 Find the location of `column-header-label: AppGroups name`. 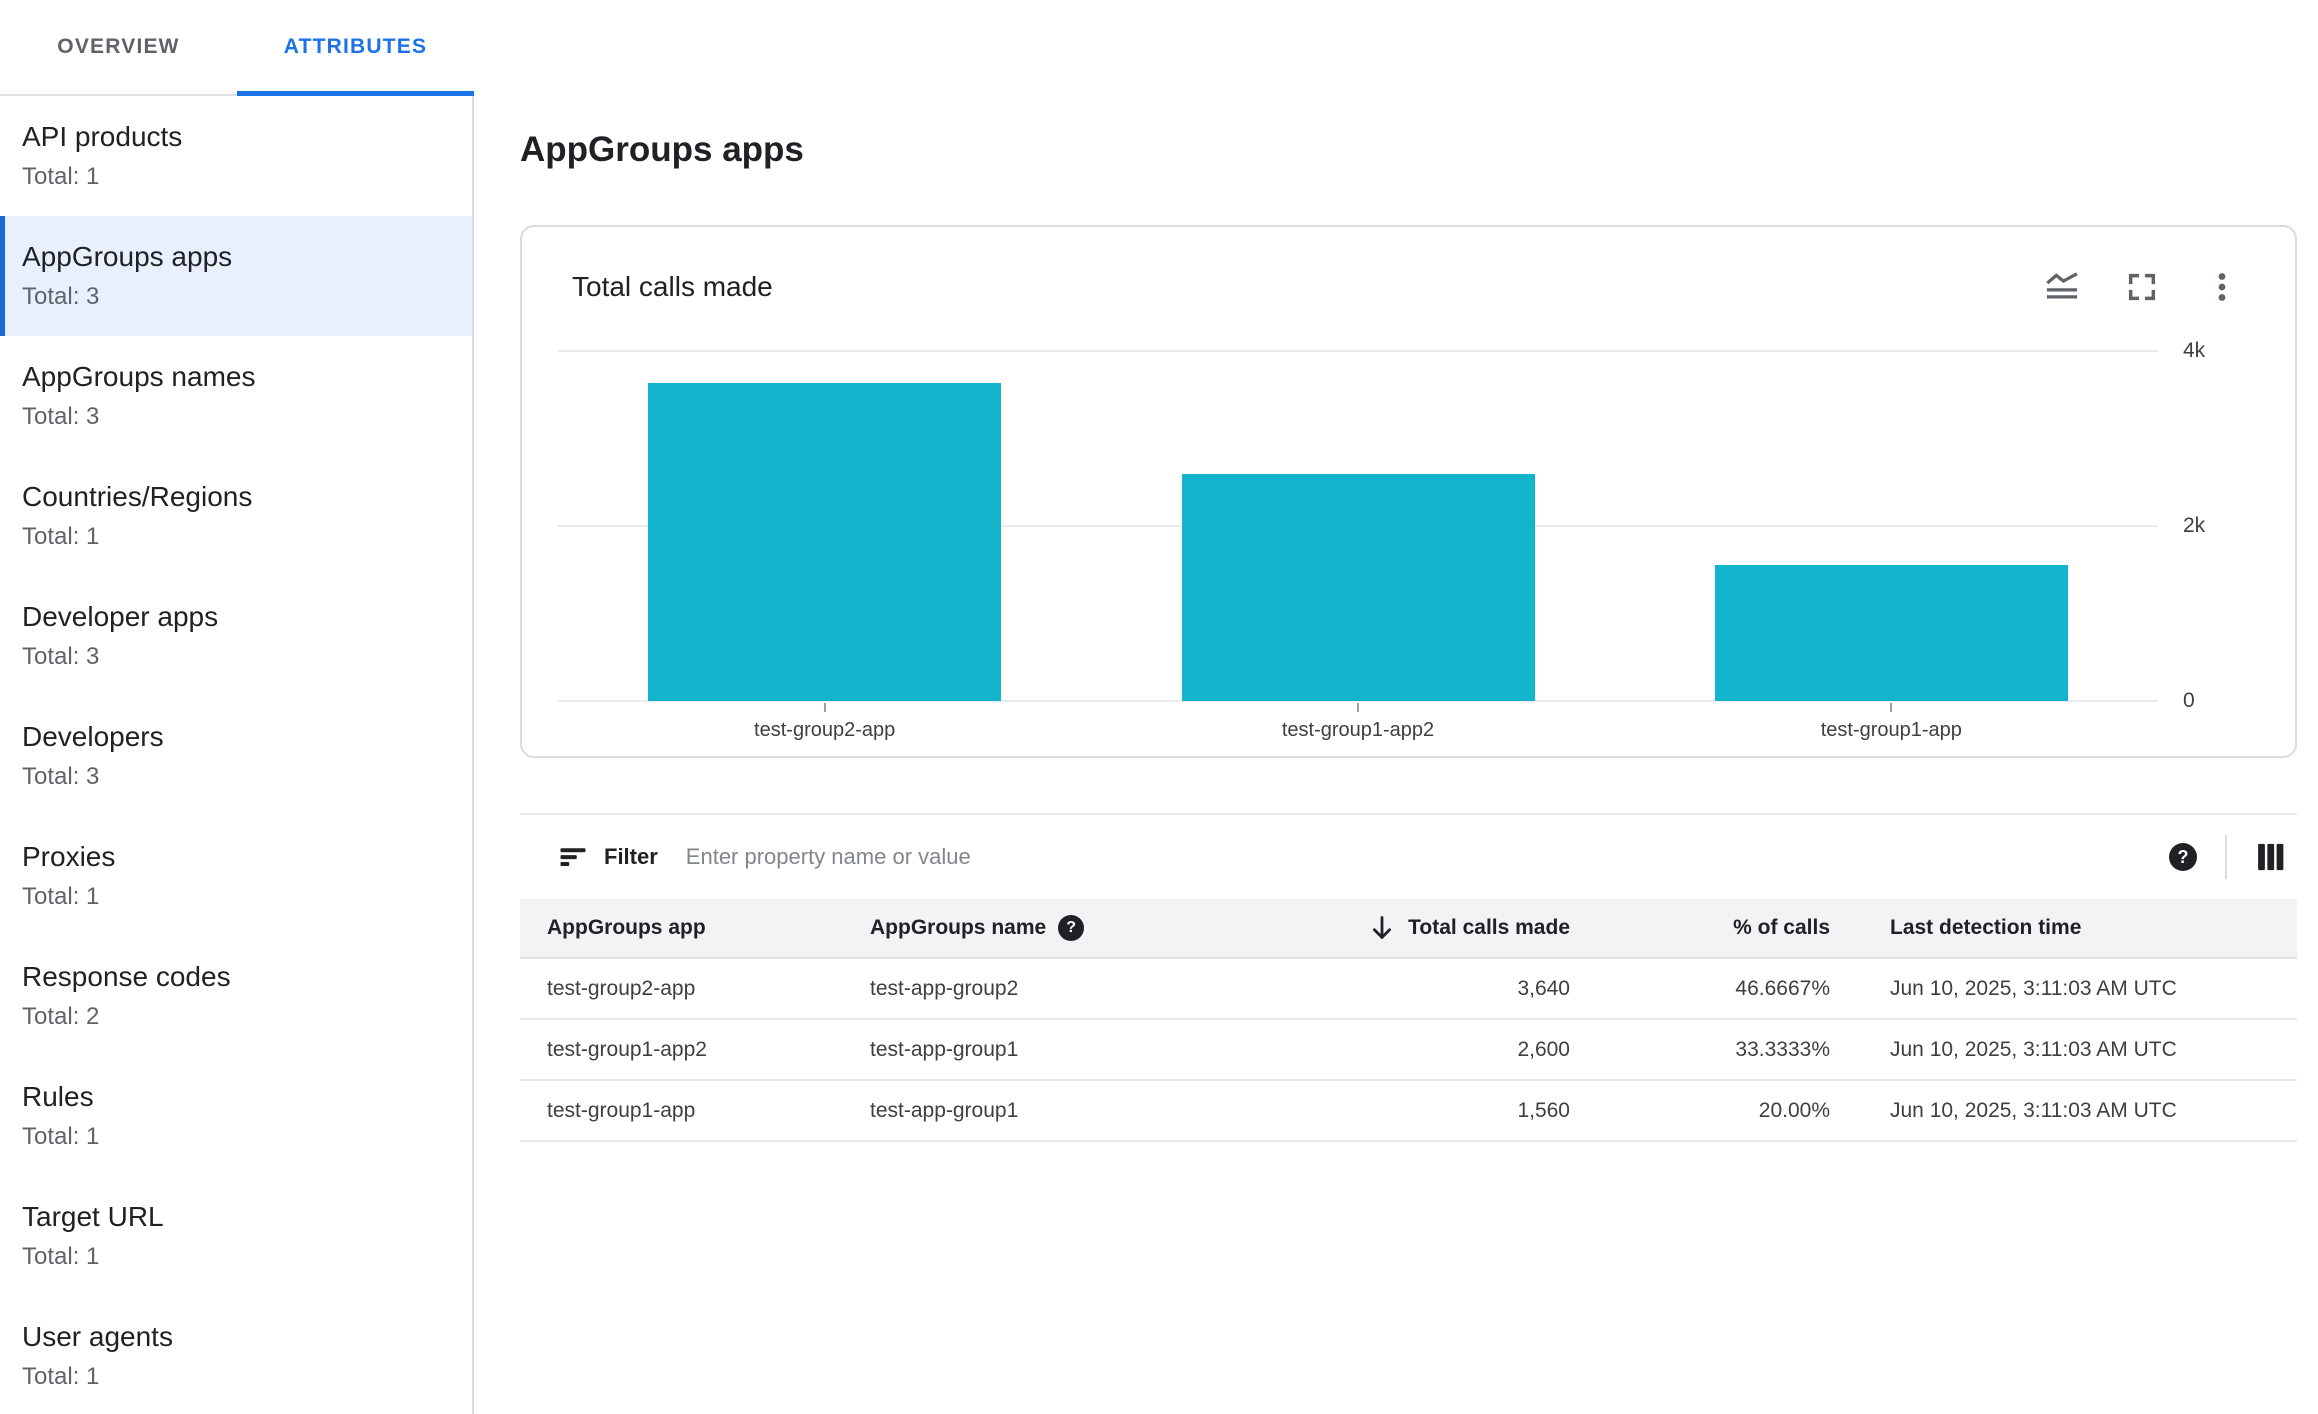

column-header-label: AppGroups name is located at coordinates (958, 927).